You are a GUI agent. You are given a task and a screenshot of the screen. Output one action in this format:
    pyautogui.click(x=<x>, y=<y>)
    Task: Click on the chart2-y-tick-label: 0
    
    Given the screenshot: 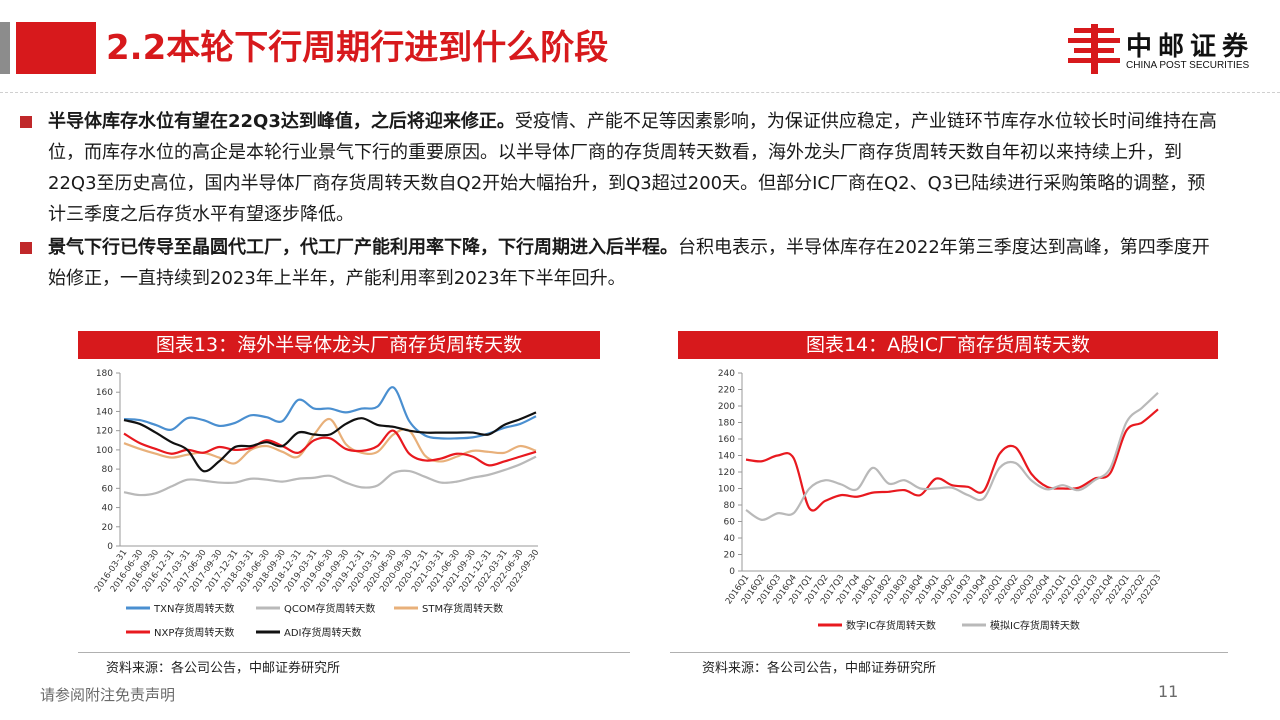 What is the action you would take?
    pyautogui.click(x=732, y=572)
    